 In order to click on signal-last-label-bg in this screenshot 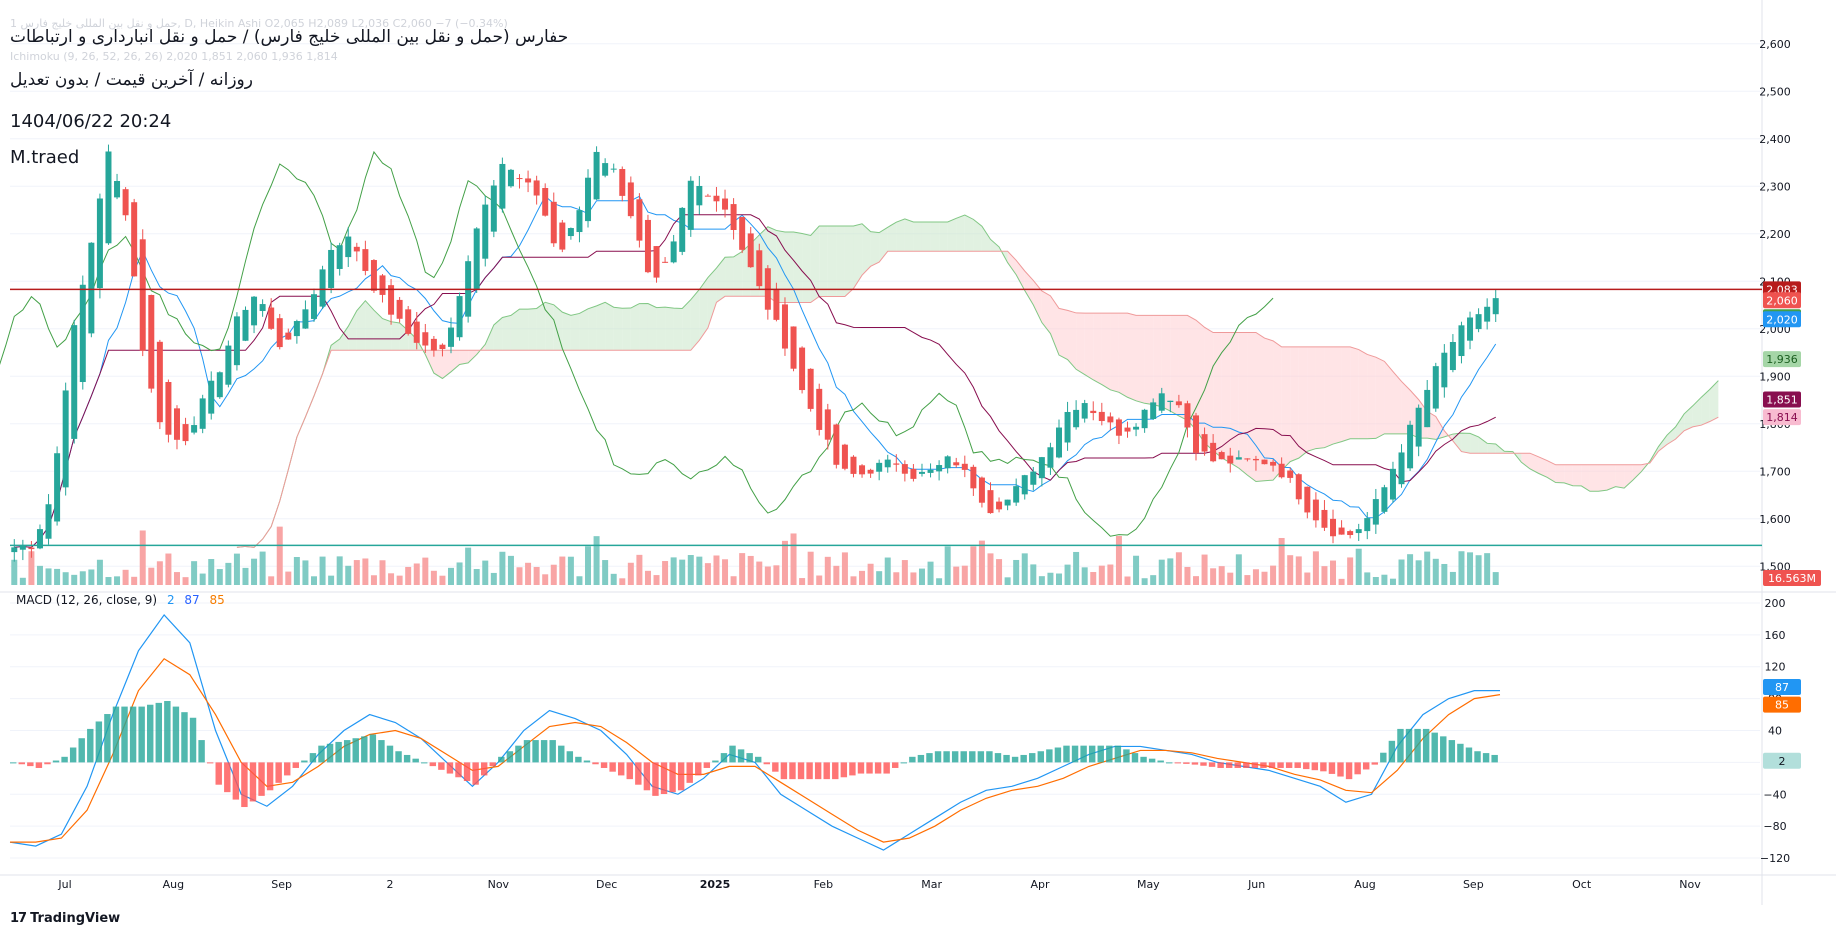, I will do `click(1782, 704)`.